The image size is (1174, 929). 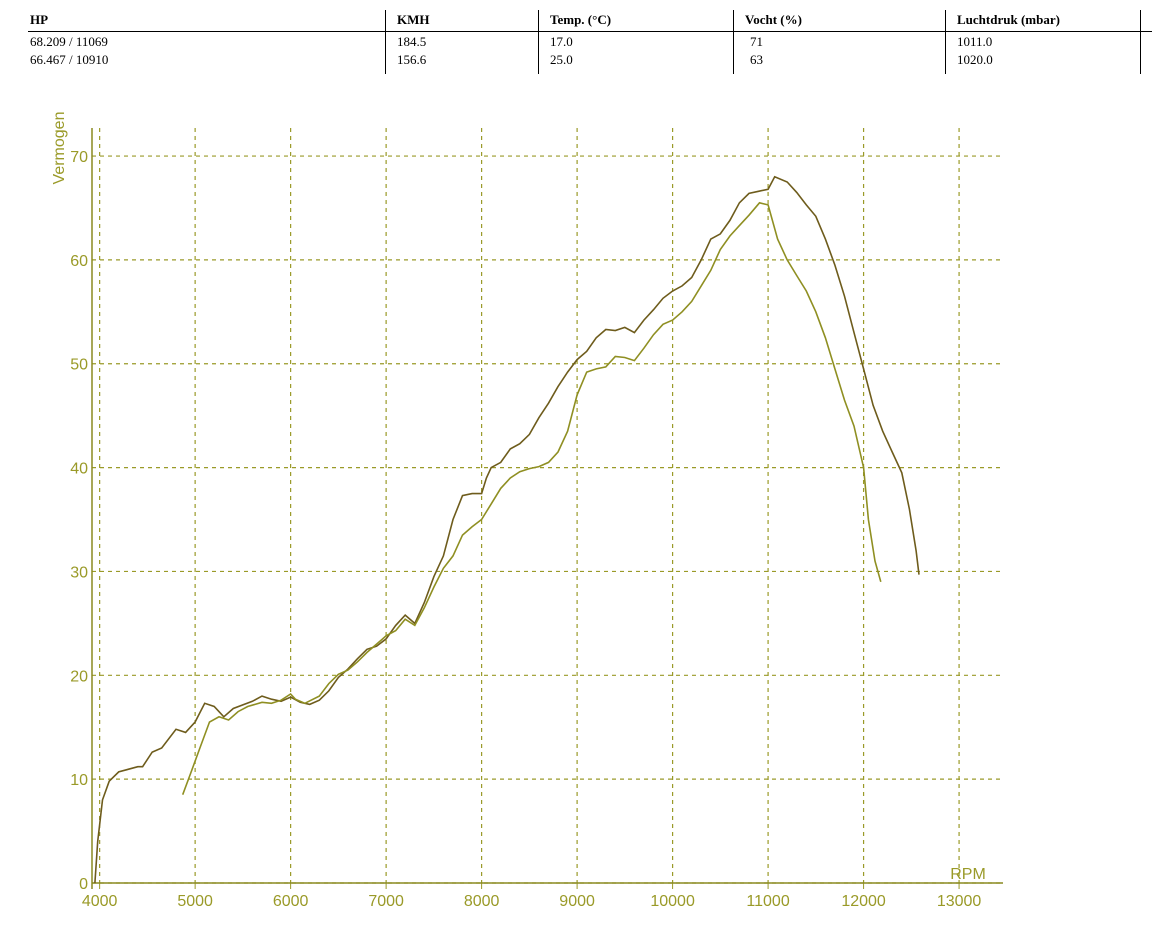 I want to click on x-tick-label: 10000, so click(x=672, y=901).